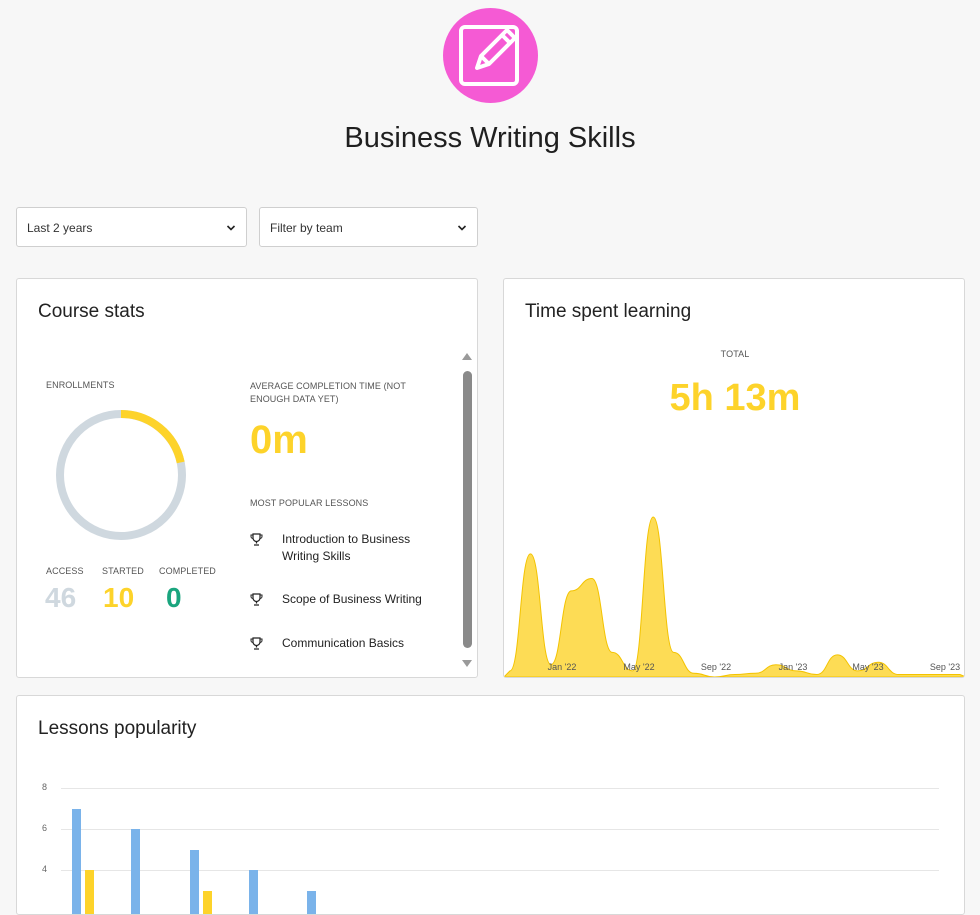 The height and width of the screenshot is (915, 980). I want to click on time-spent-title: Time spent learning, so click(608, 312).